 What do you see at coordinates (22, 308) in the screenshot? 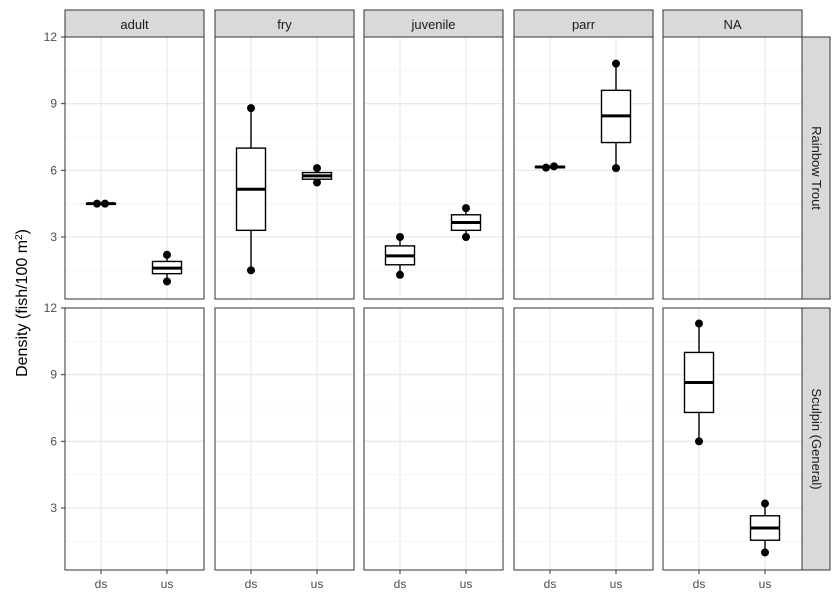
I see `y-axis-title-main: Density (fish/100 m` at bounding box center [22, 308].